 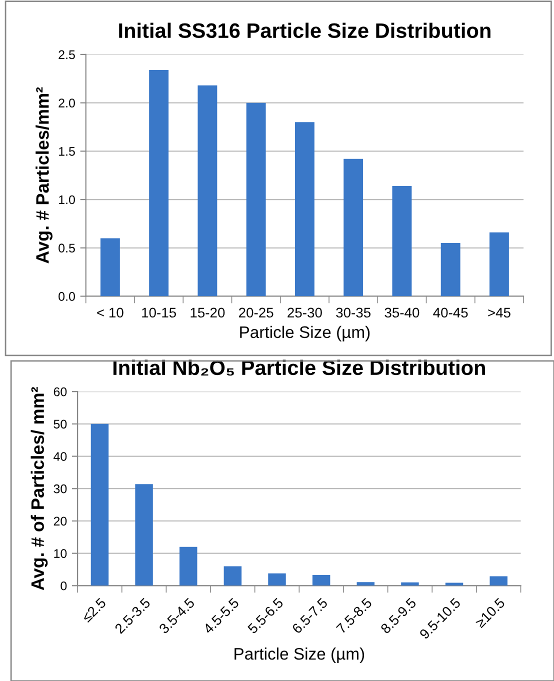 I want to click on y-axis-title: Avg. # Particles/mm², so click(x=44, y=175).